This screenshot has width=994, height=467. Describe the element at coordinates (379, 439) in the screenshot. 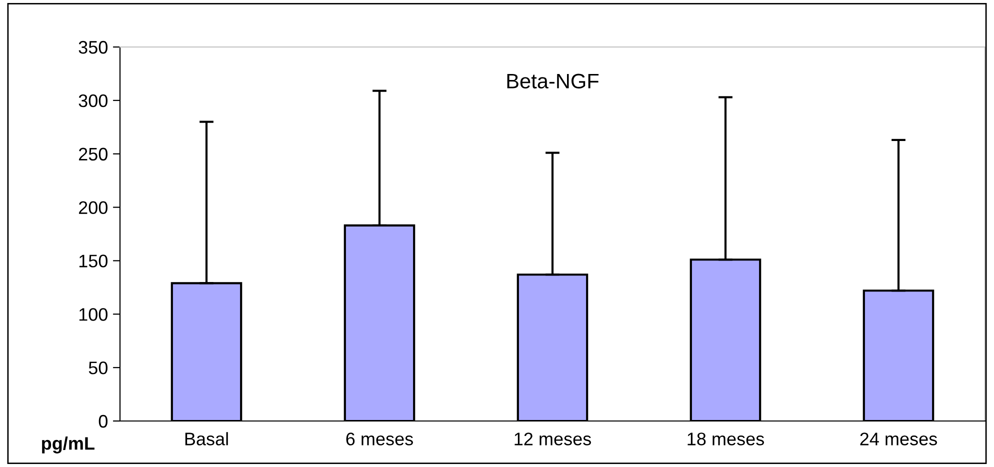

I see `x-tick-label: 6 meses` at that location.